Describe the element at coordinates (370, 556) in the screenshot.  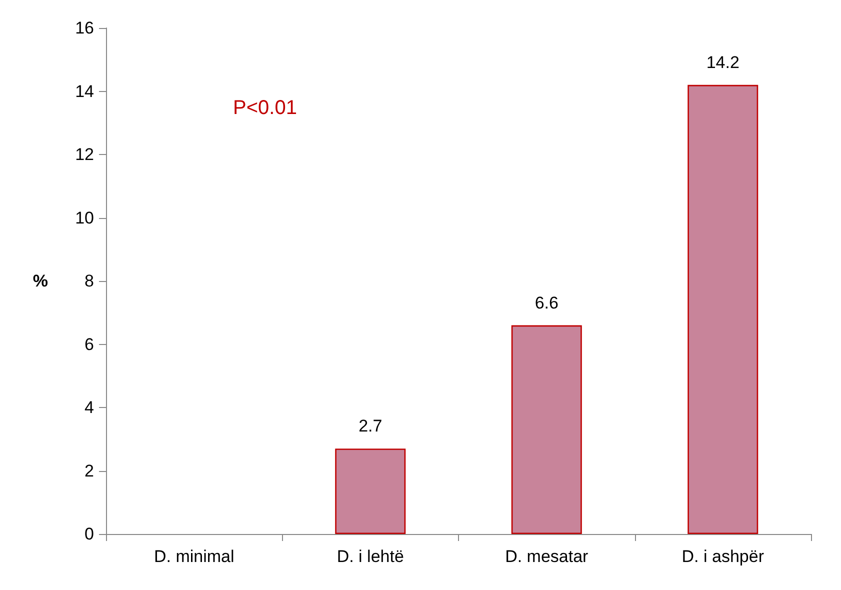
I see `x-tick-label: D. i lehtë` at that location.